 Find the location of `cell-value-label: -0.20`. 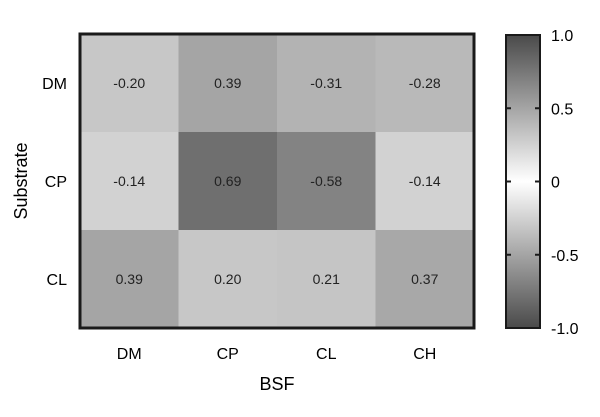

cell-value-label: -0.20 is located at coordinates (129, 83).